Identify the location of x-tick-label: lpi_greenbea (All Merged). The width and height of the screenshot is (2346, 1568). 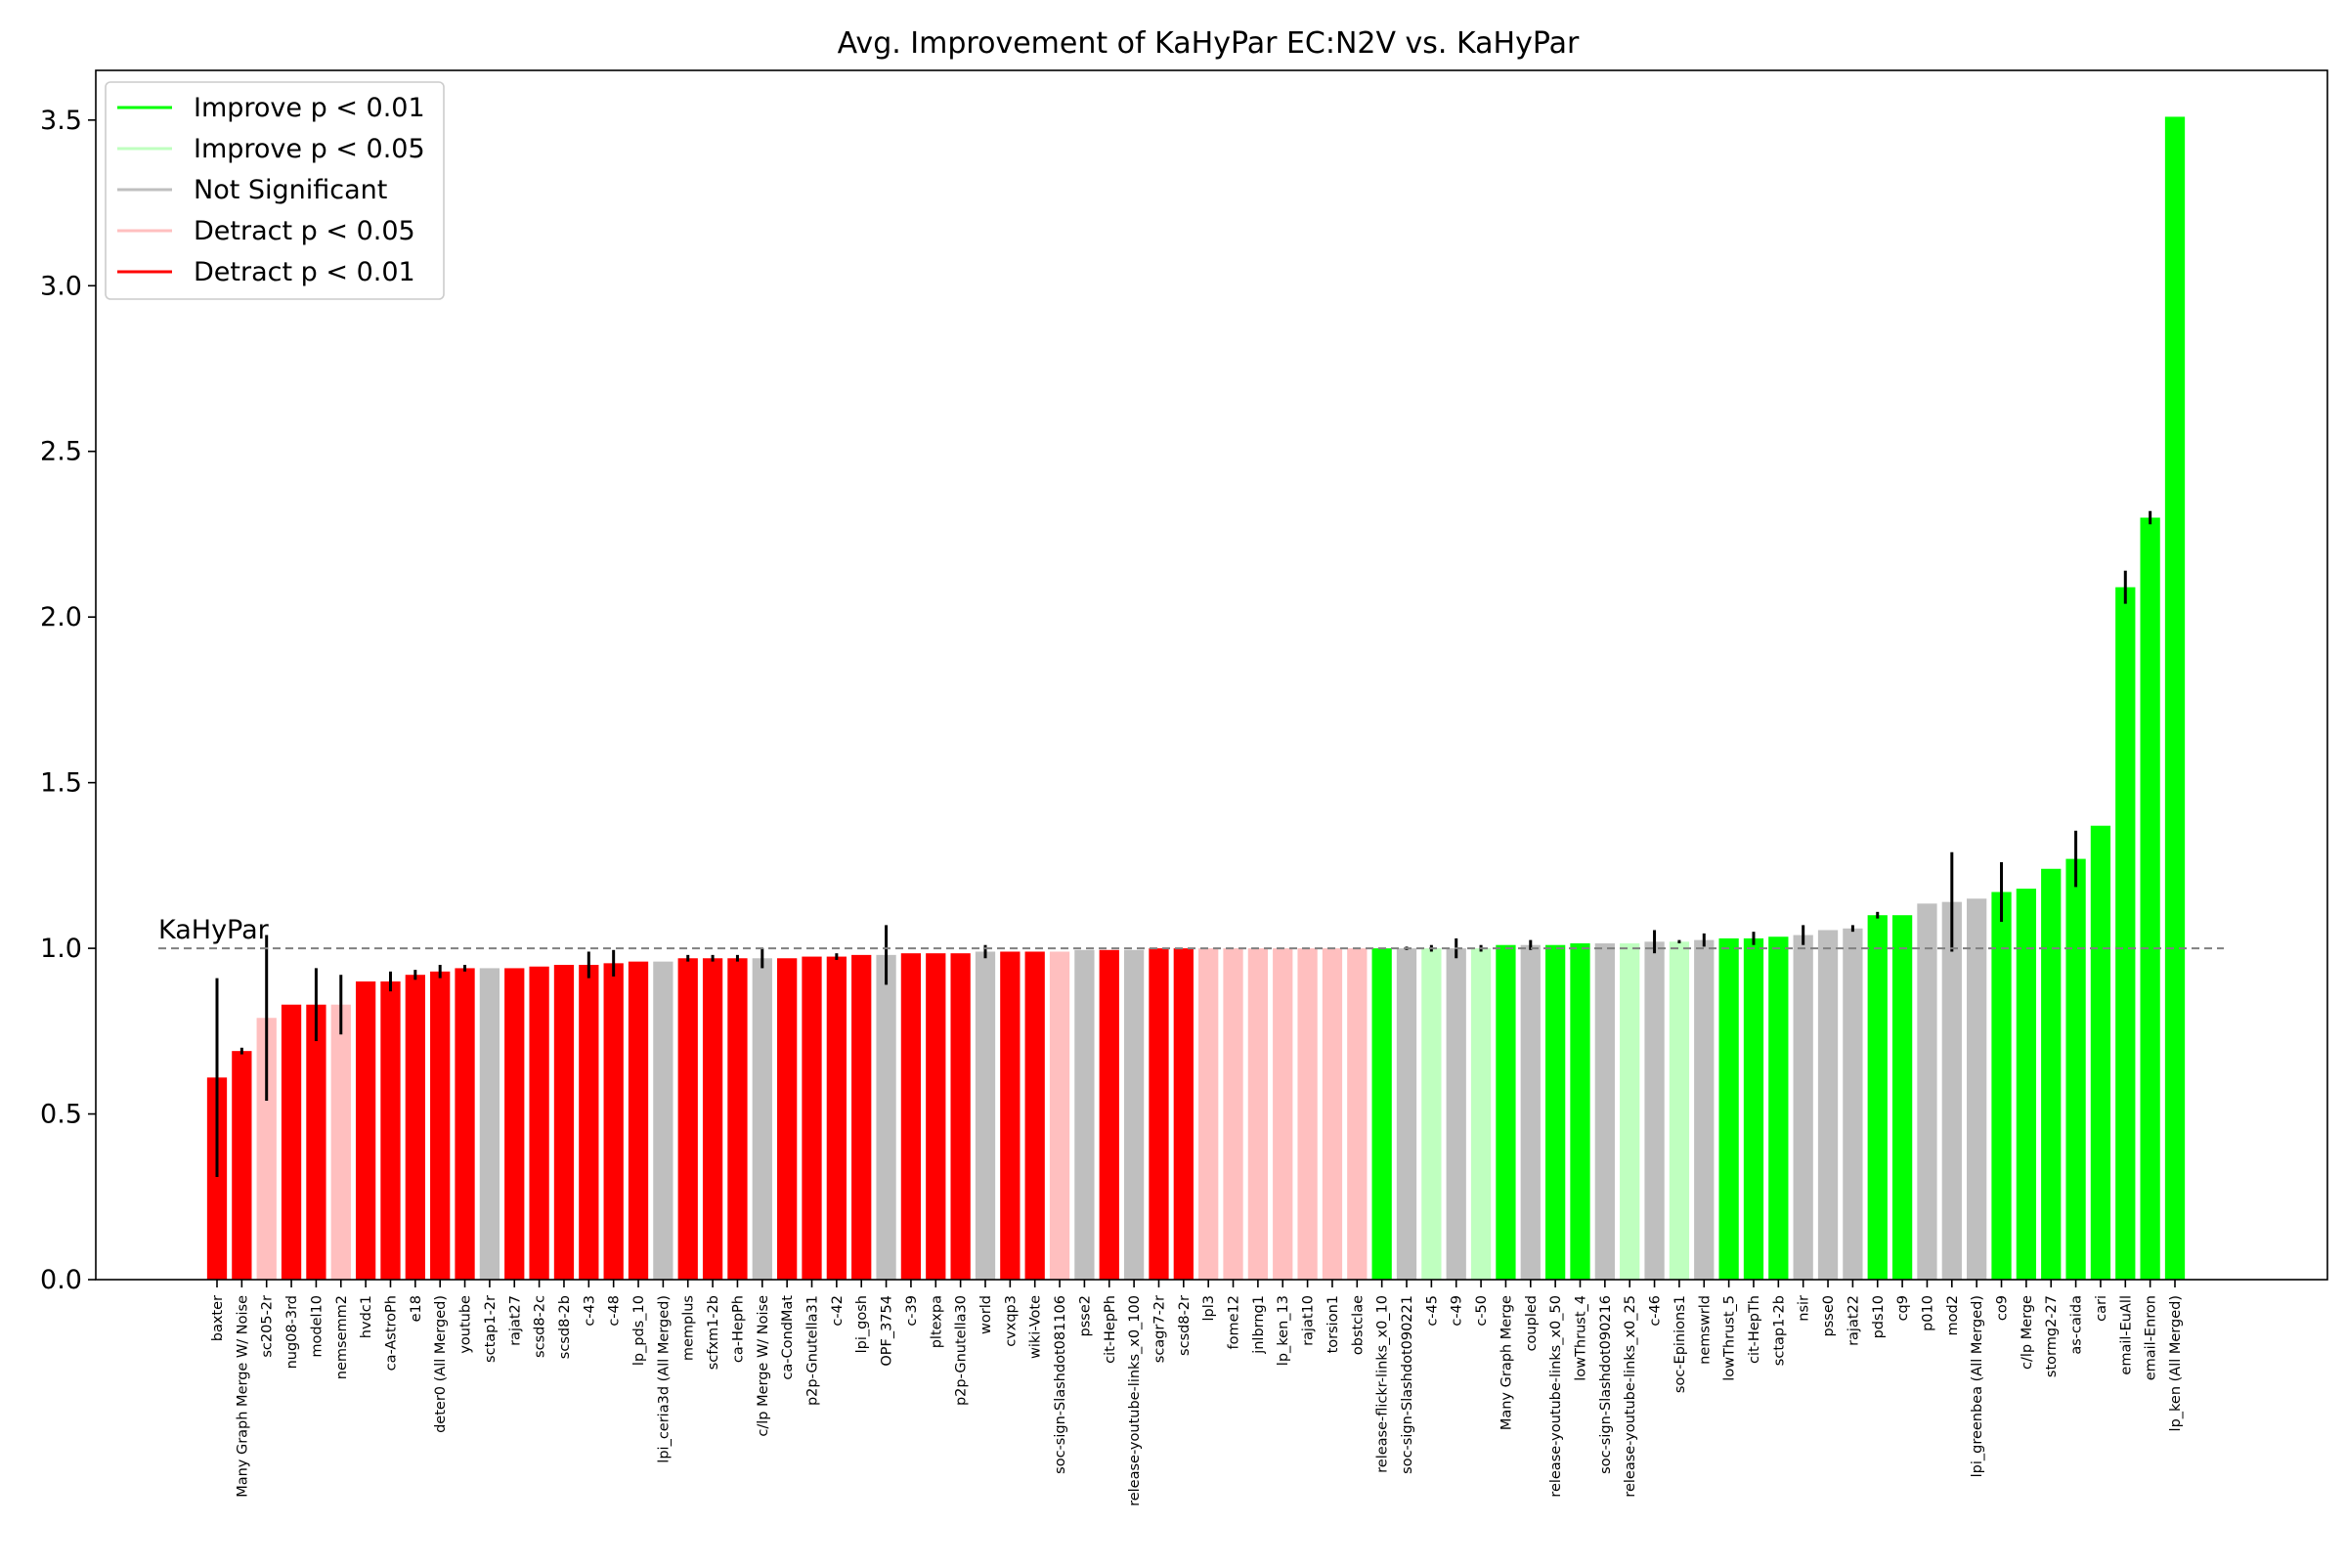
(1978, 1386).